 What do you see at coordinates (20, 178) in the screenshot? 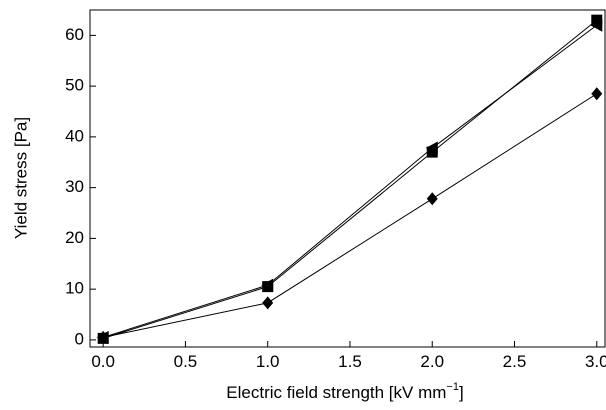
I see `y-axis-label: Yield stress [Pa]` at bounding box center [20, 178].